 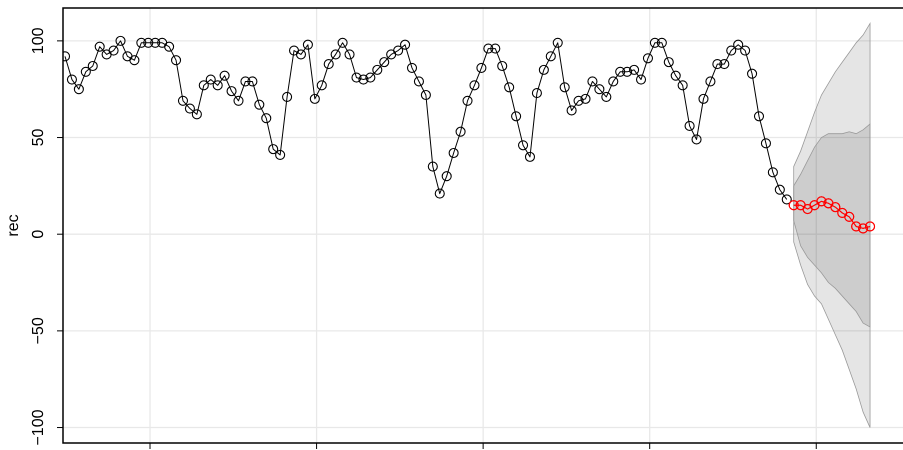 I want to click on y-axis-title: rec, so click(x=13, y=225).